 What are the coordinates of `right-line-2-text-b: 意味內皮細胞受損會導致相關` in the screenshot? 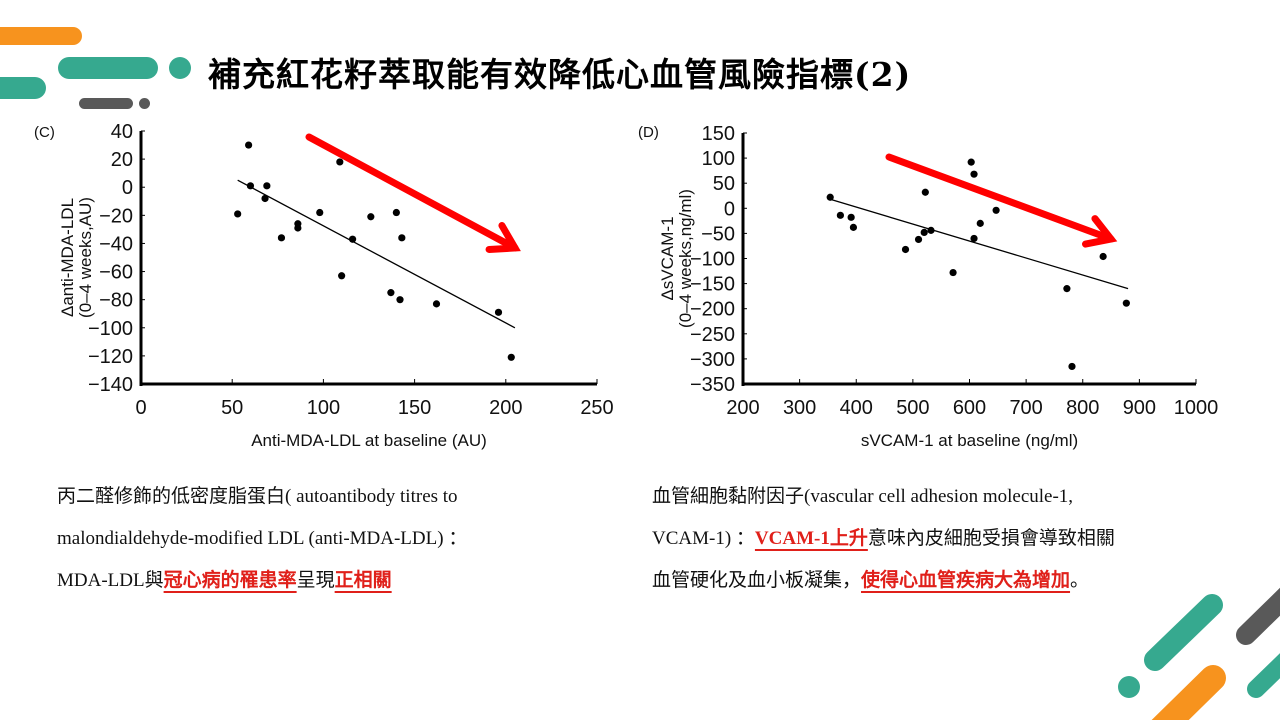 It's located at (991, 538).